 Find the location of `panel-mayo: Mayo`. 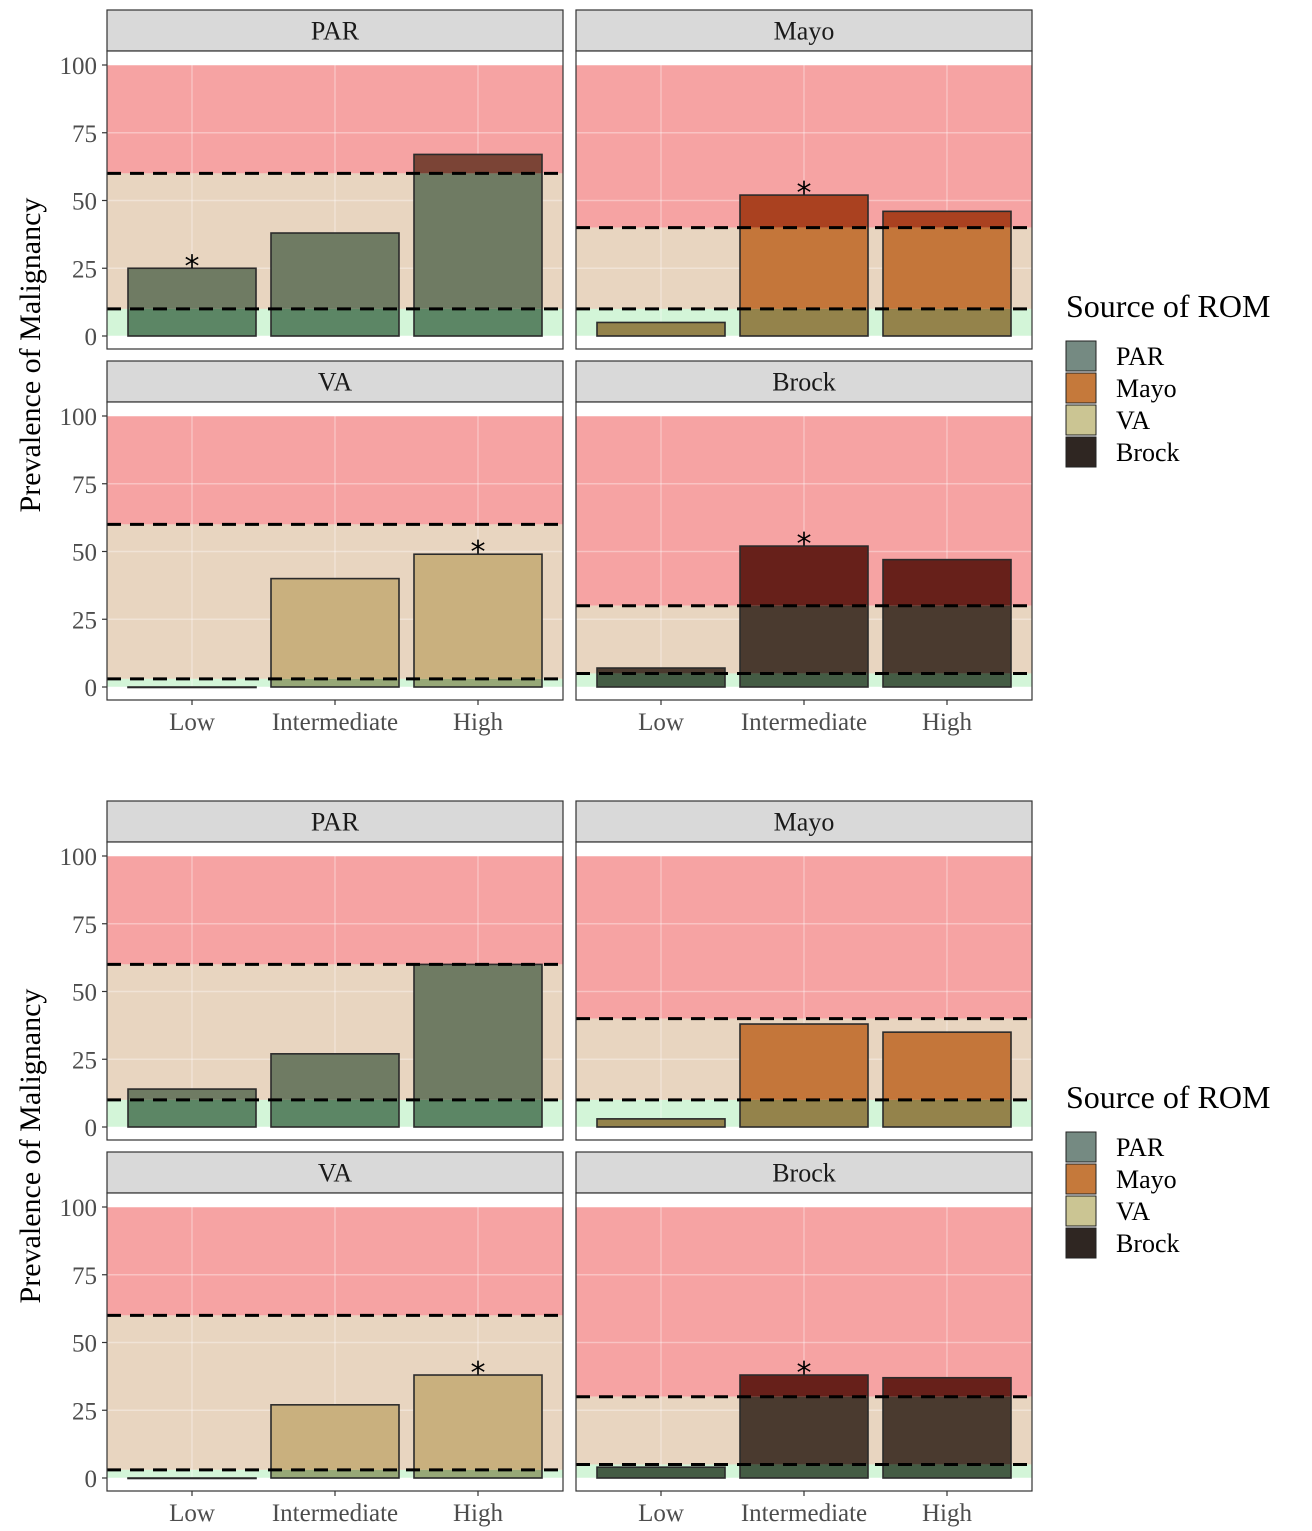

panel-mayo: Mayo is located at coordinates (804, 970).